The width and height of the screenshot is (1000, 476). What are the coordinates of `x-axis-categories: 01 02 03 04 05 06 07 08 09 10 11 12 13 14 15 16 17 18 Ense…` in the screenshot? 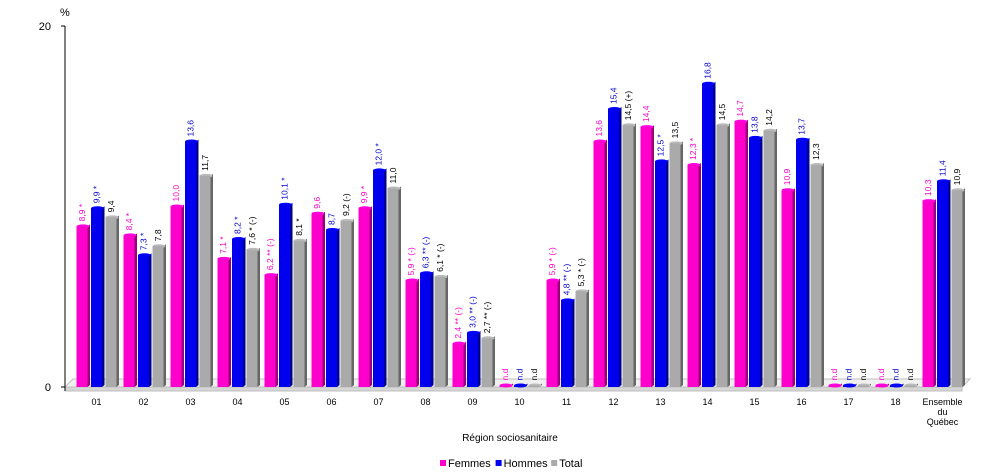 It's located at (526, 412).